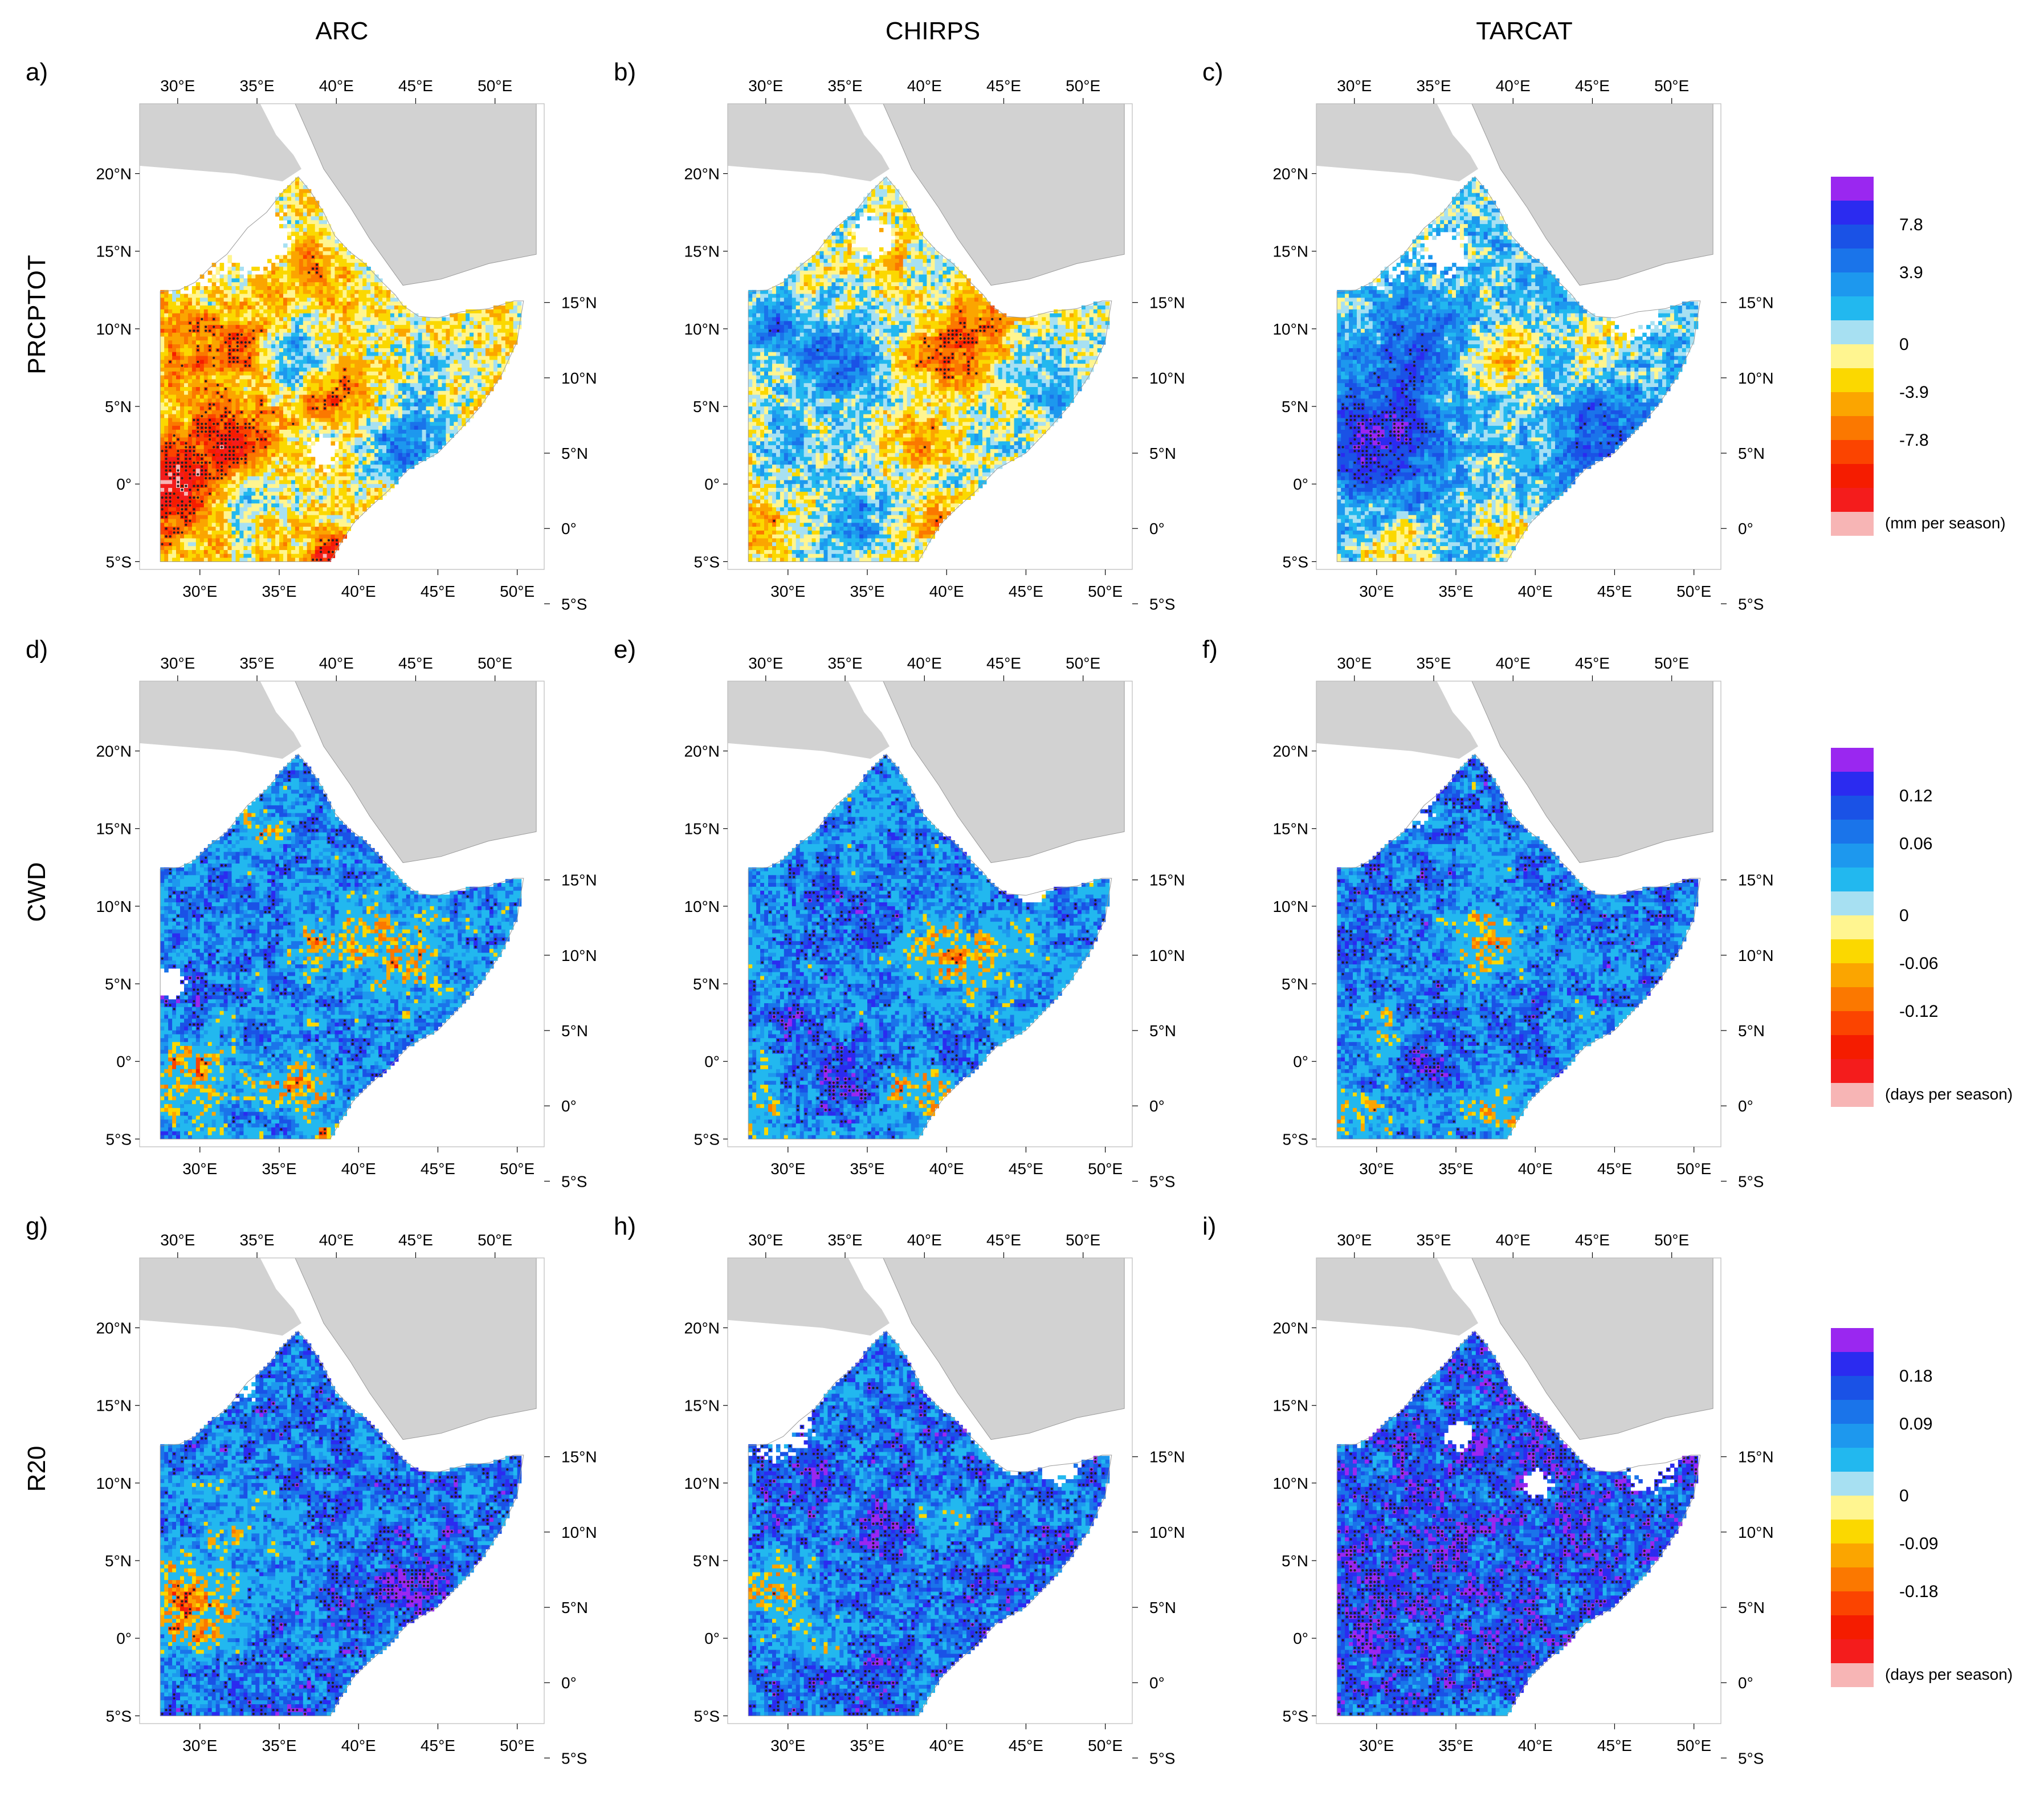 The image size is (2044, 1796). Describe the element at coordinates (114, 1406) in the screenshot. I see `lat-tick-left: 15°N` at that location.